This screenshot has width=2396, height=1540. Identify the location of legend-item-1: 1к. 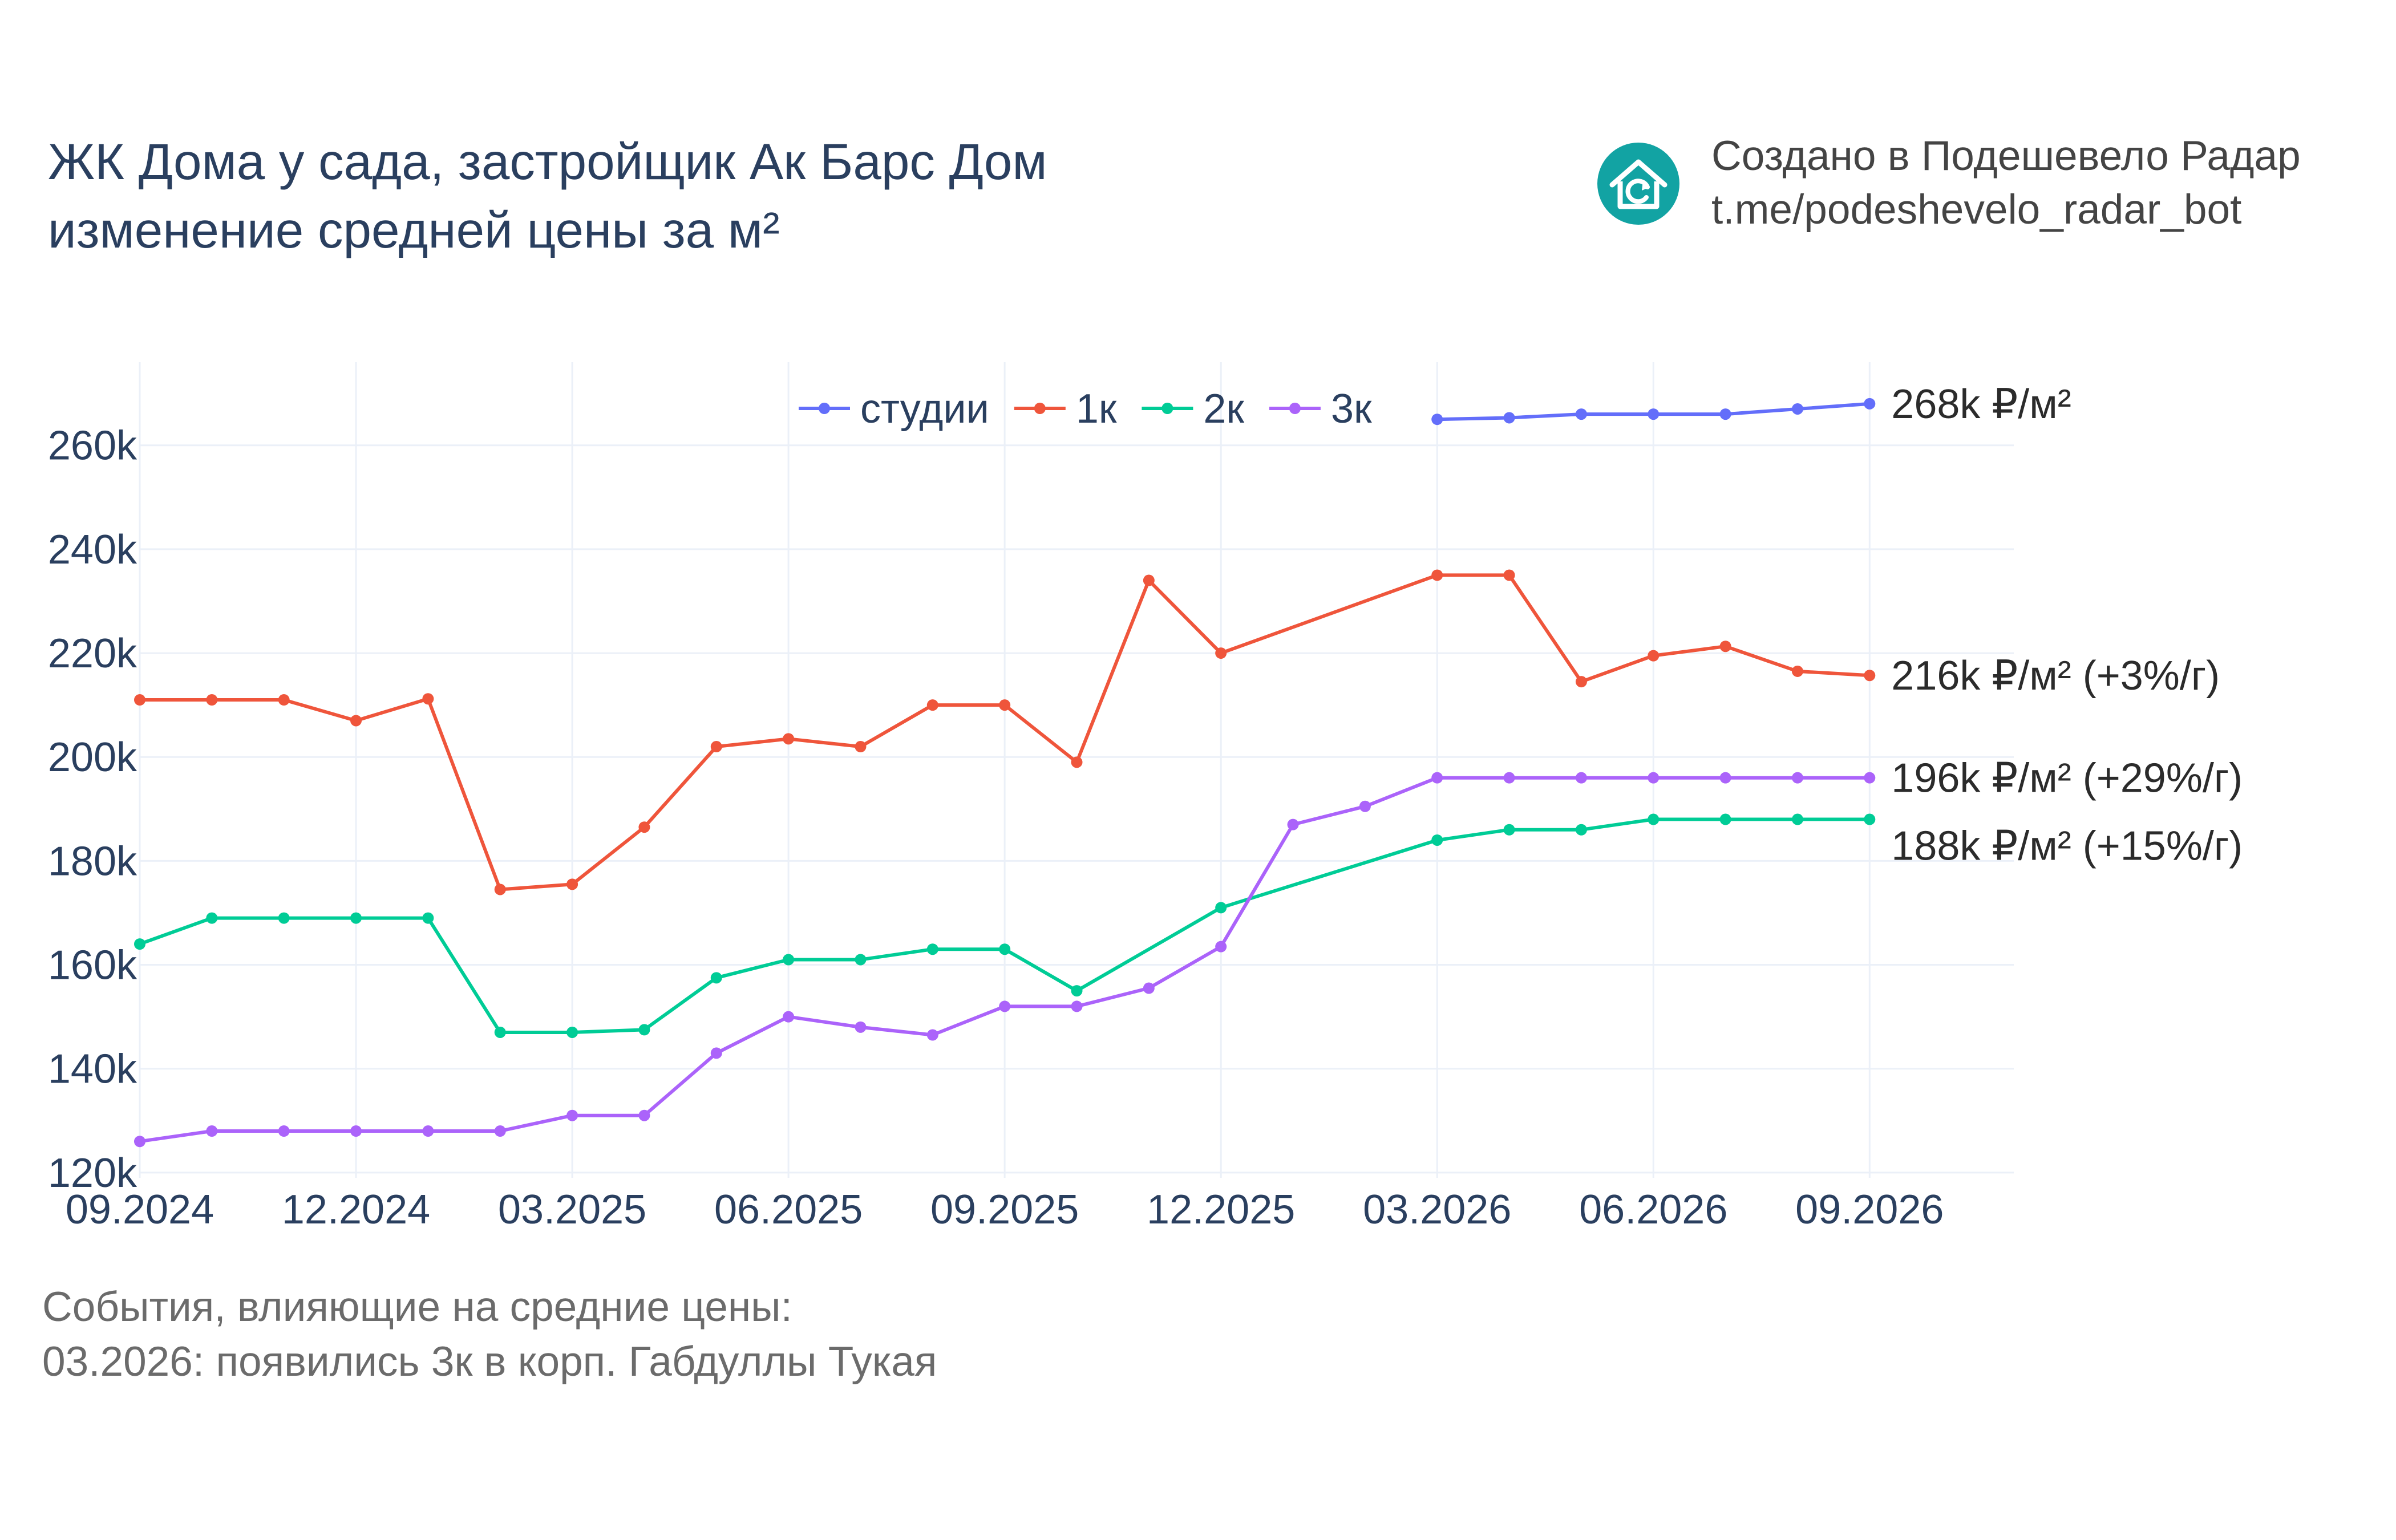
(1065, 409).